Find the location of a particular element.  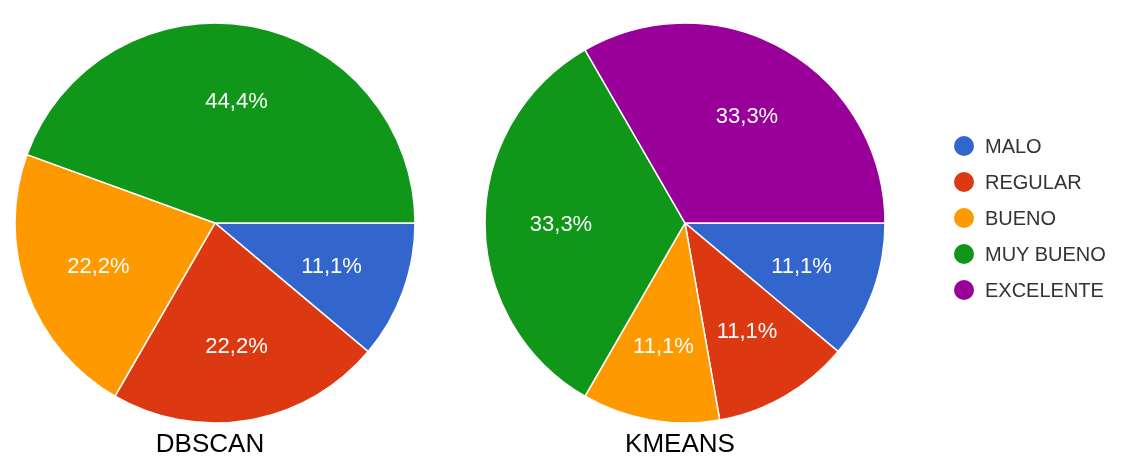

legend-label: REGULAR is located at coordinates (1033, 182).